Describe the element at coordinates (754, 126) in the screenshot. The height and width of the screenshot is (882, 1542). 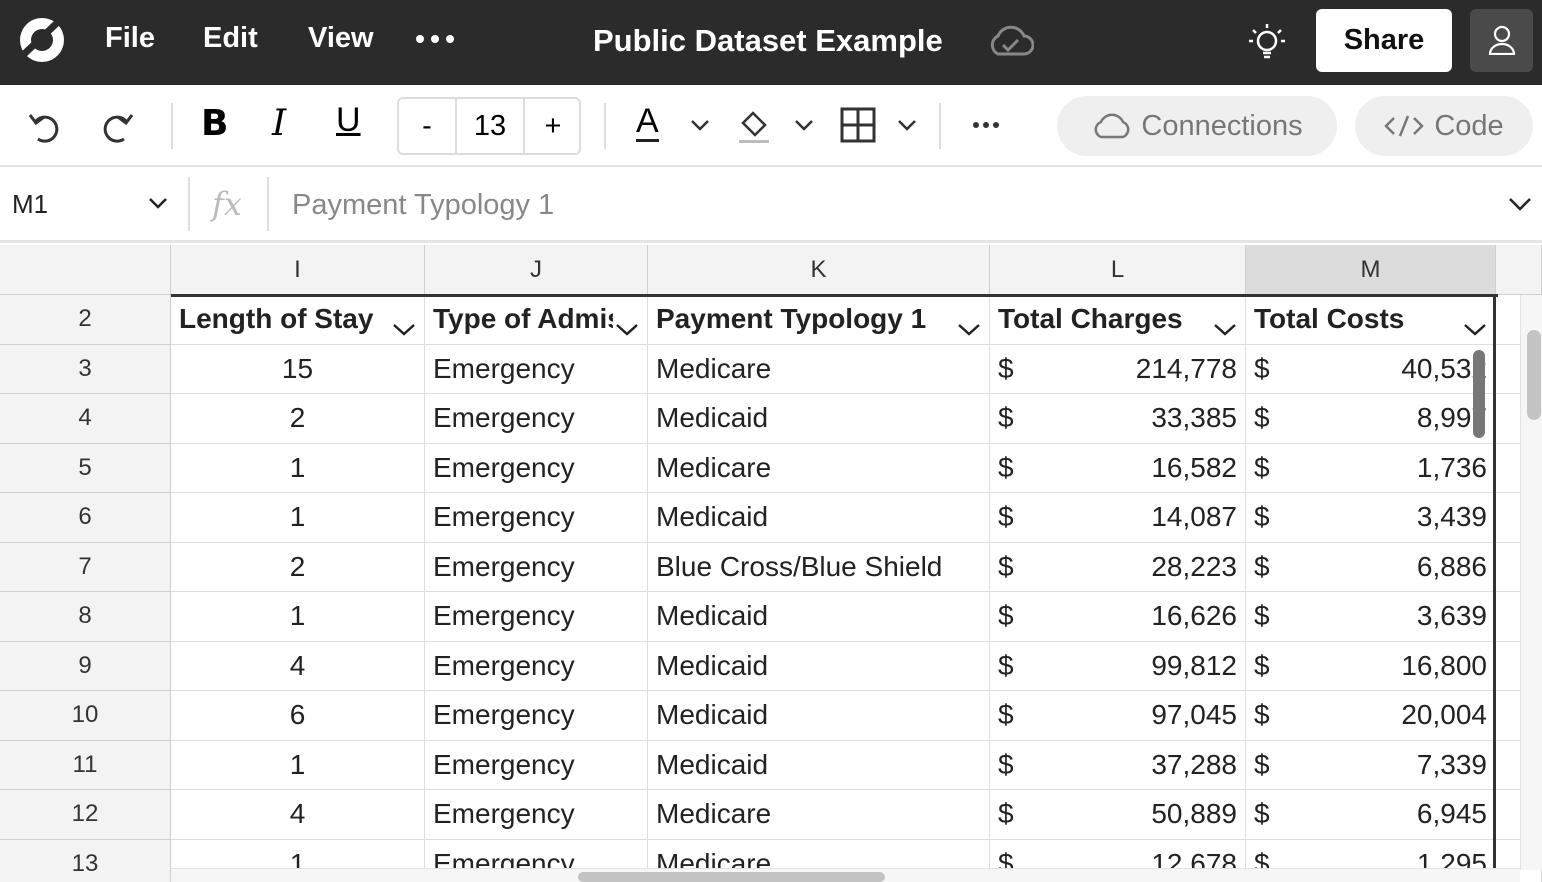
I see `fill-color` at that location.